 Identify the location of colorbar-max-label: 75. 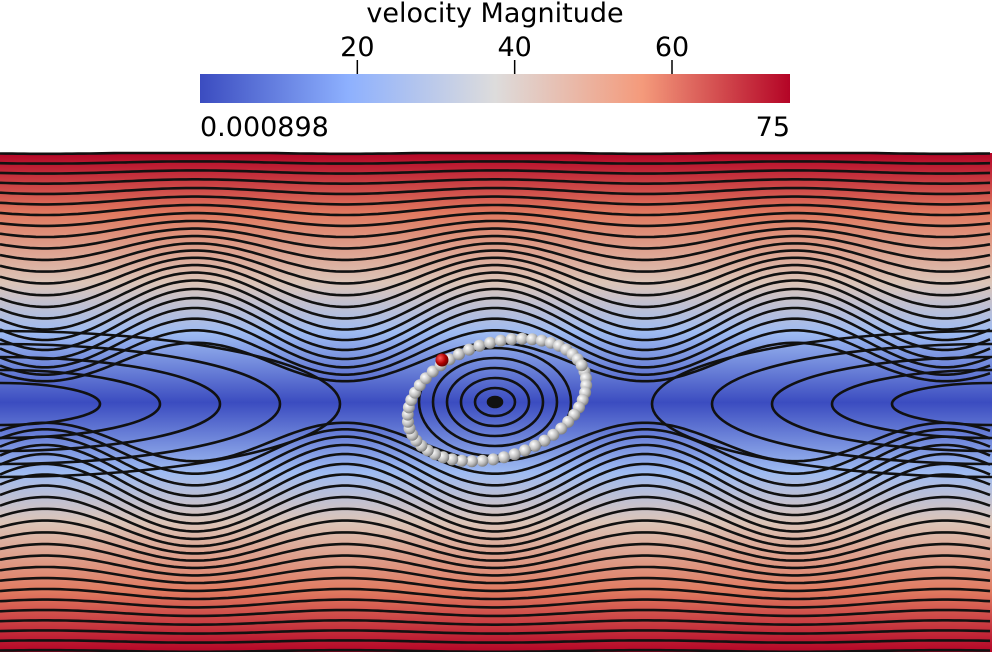
(773, 127).